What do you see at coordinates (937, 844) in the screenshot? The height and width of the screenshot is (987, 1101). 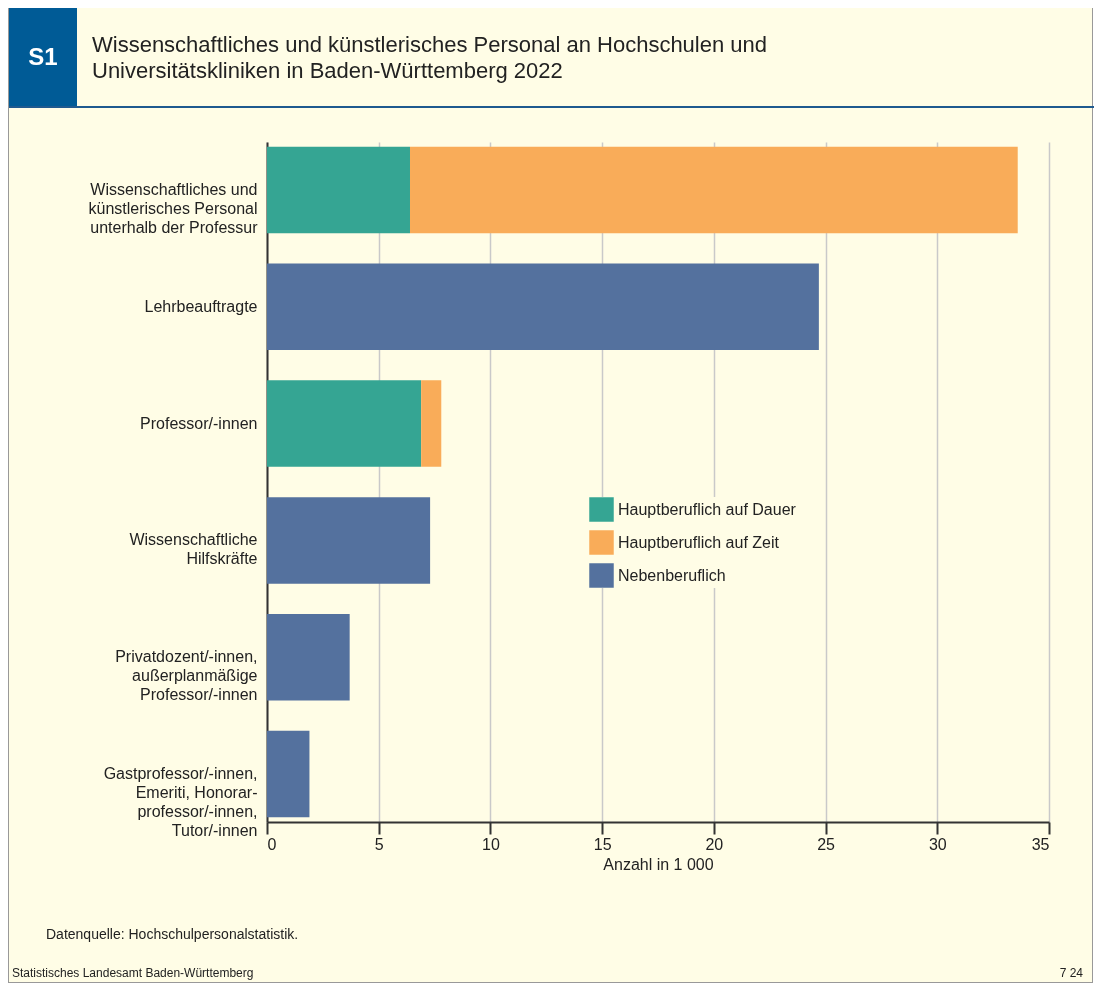 I see `x-tick-label: 30` at bounding box center [937, 844].